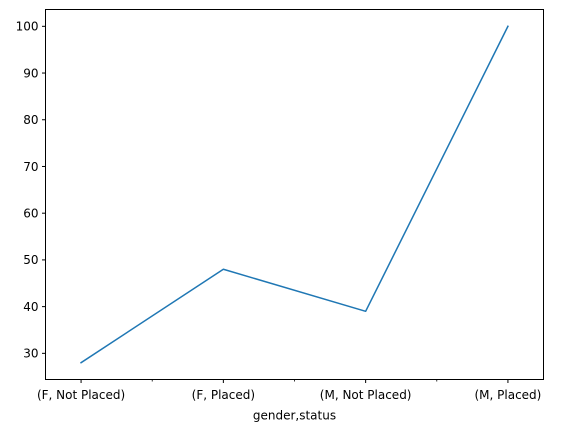 This screenshot has width=568, height=437. I want to click on x-axis-label: gender,status, so click(294, 416).